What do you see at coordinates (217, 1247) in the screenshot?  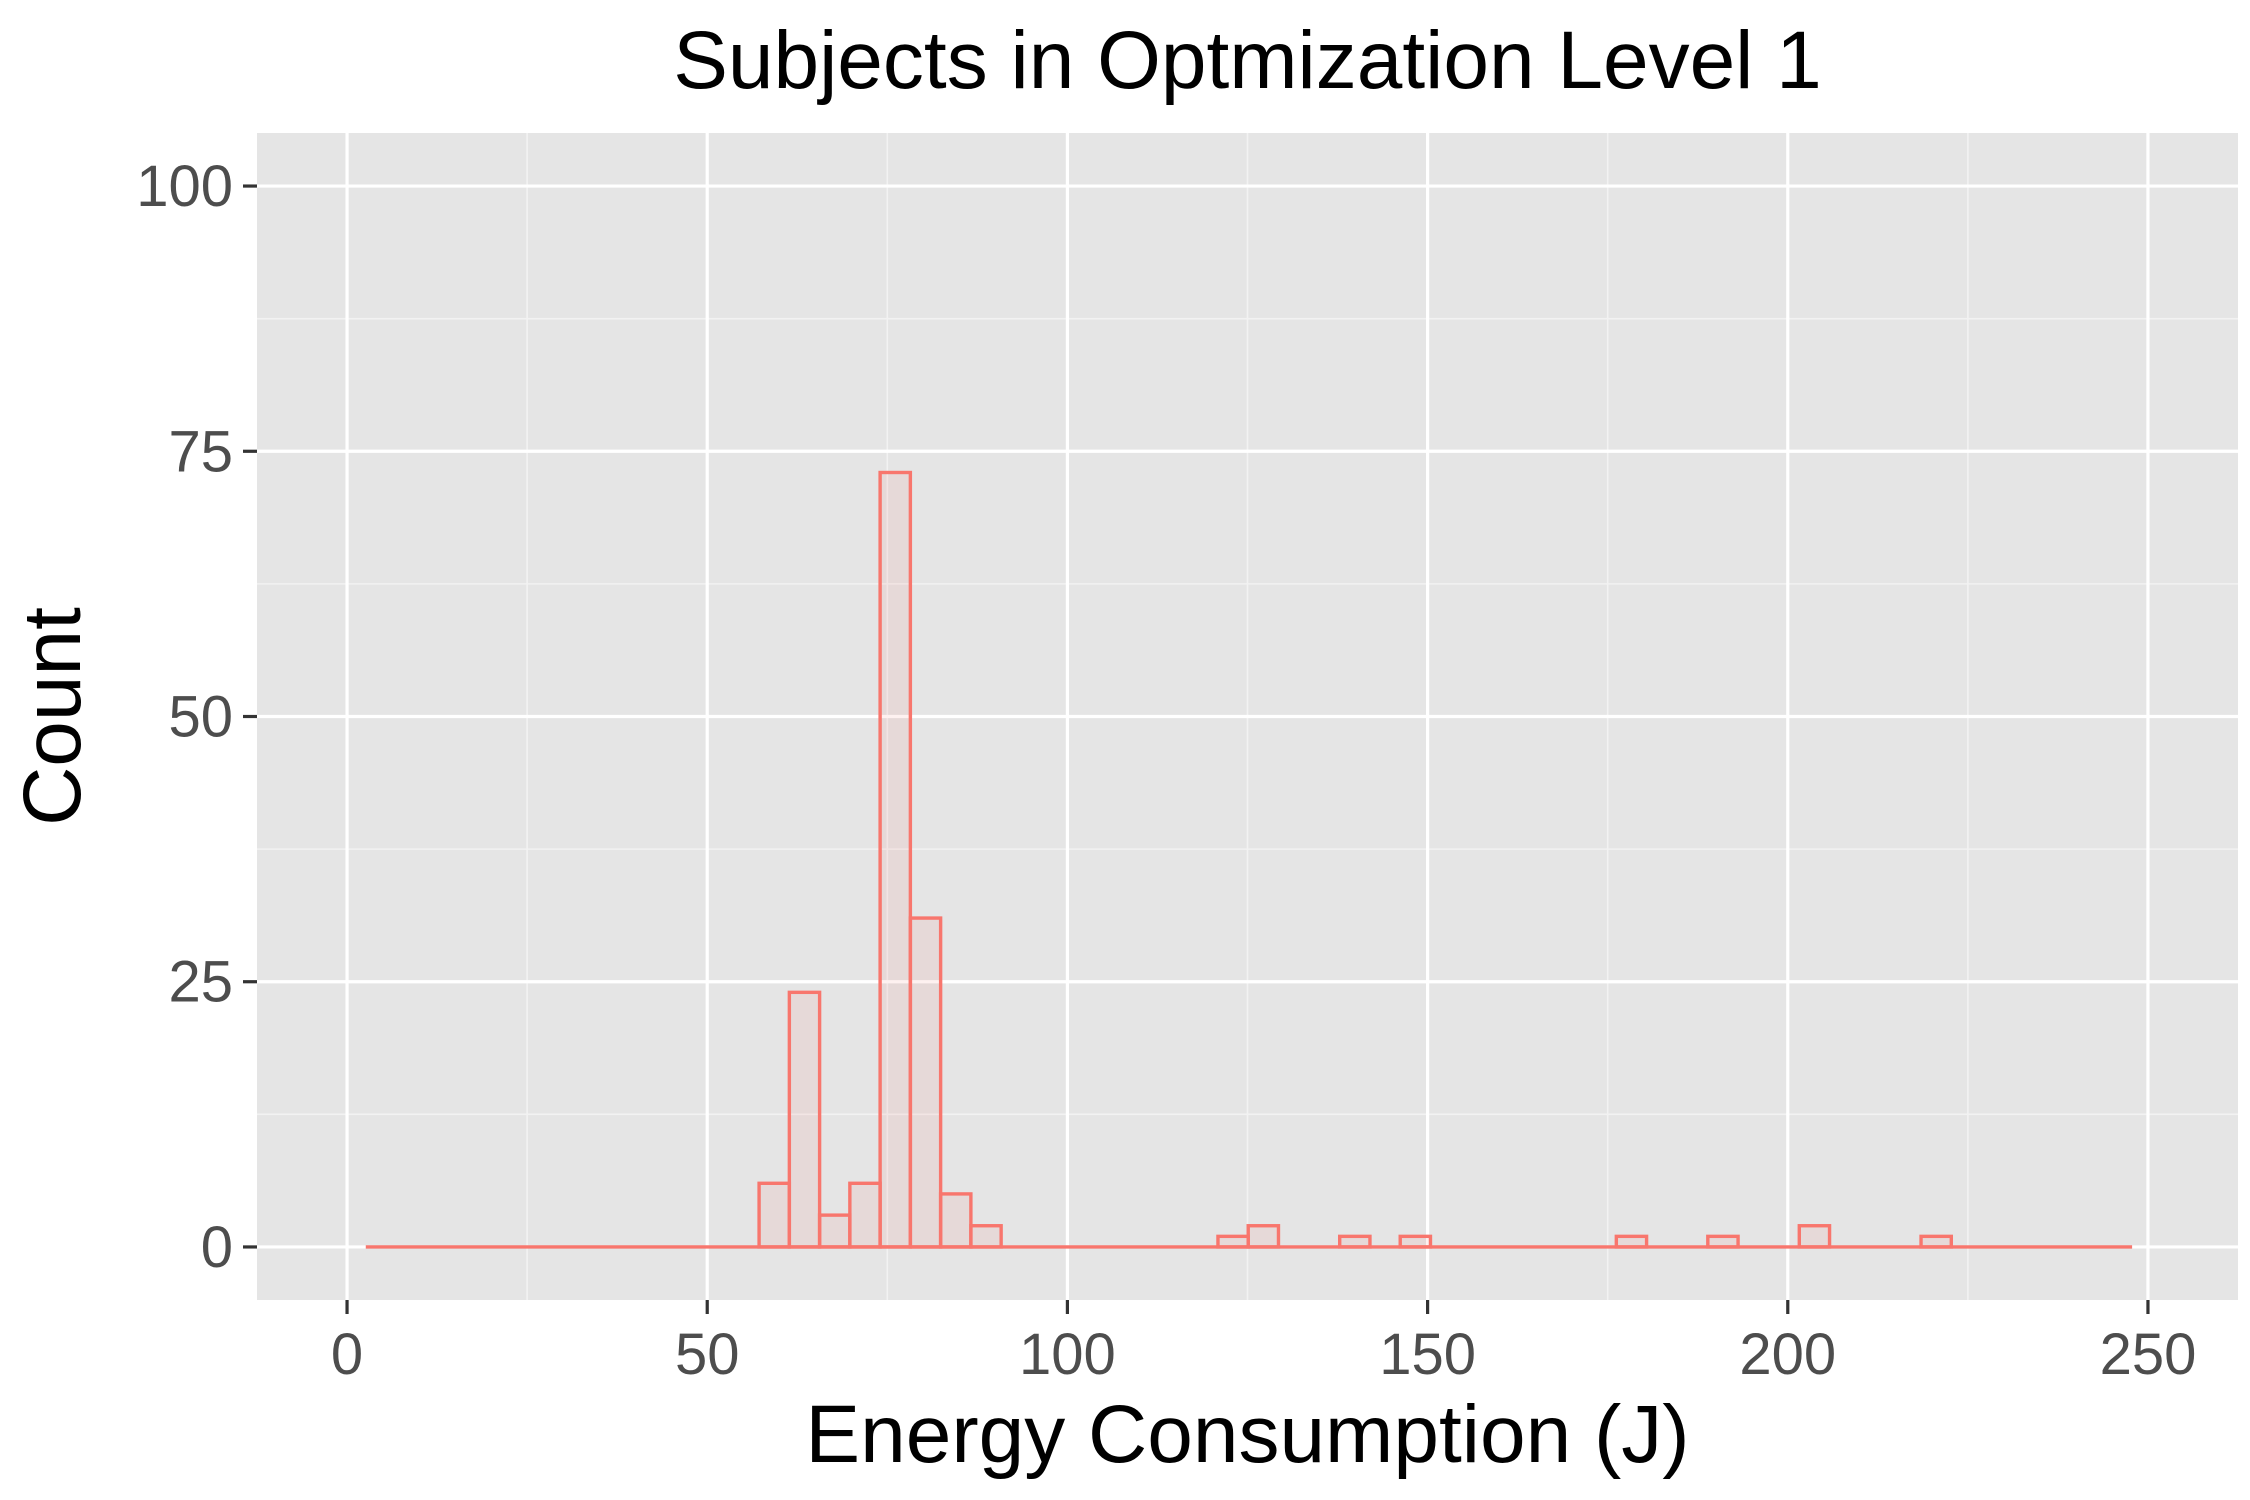 I see `y-tick-label: 0` at bounding box center [217, 1247].